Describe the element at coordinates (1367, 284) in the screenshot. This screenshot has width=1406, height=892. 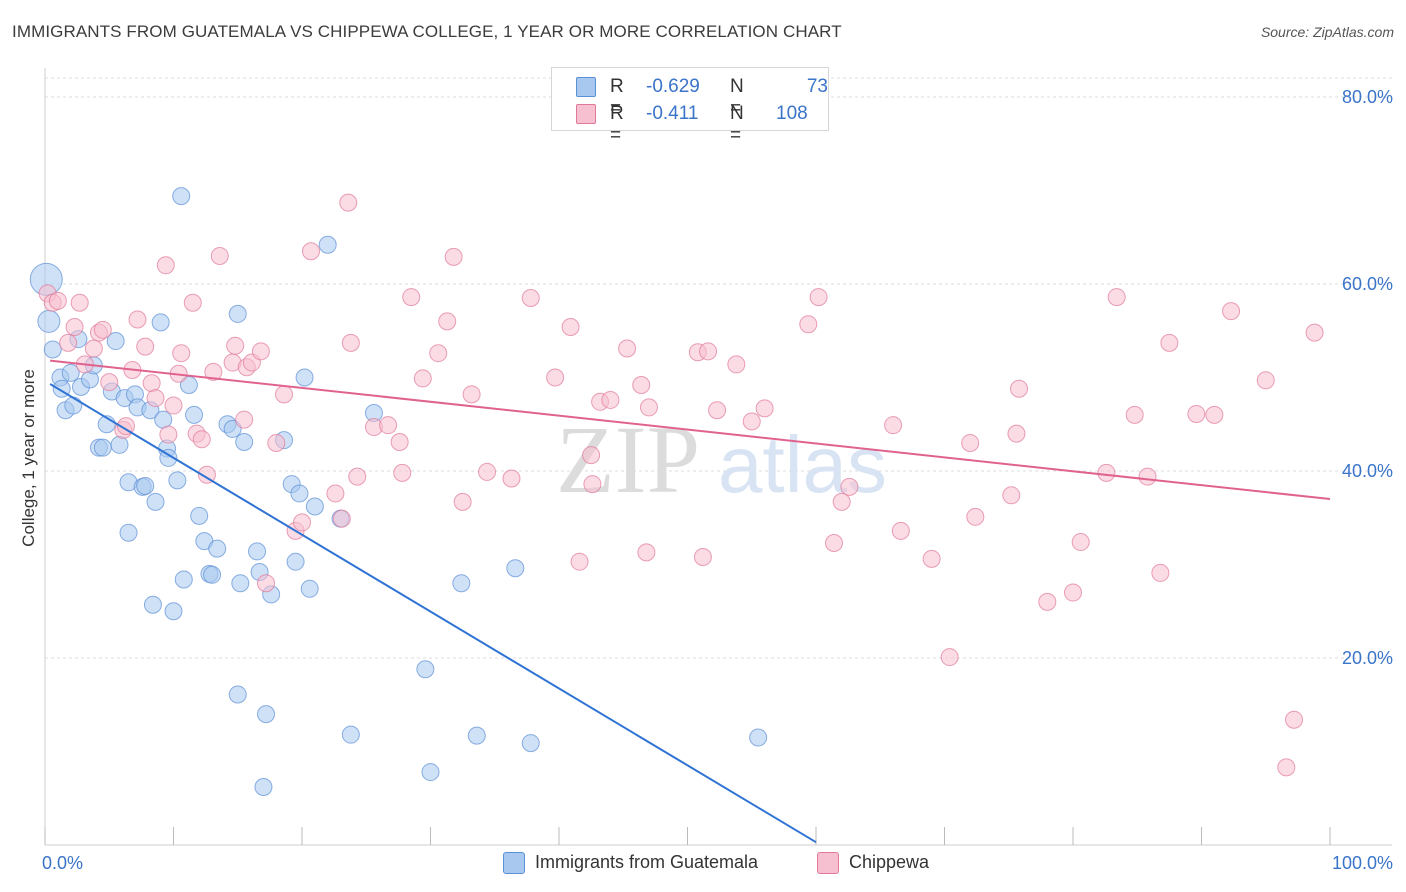
I see `y-tick-label: 60.0%` at that location.